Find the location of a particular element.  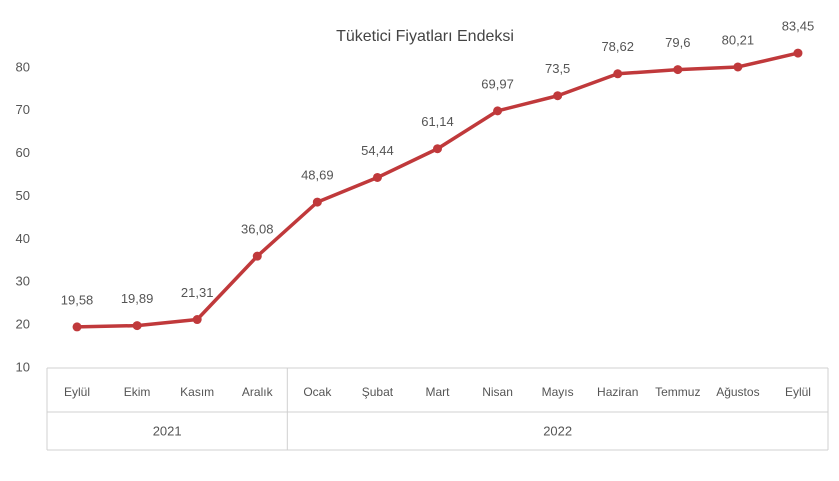

x-tick-label: Mart is located at coordinates (438, 392).